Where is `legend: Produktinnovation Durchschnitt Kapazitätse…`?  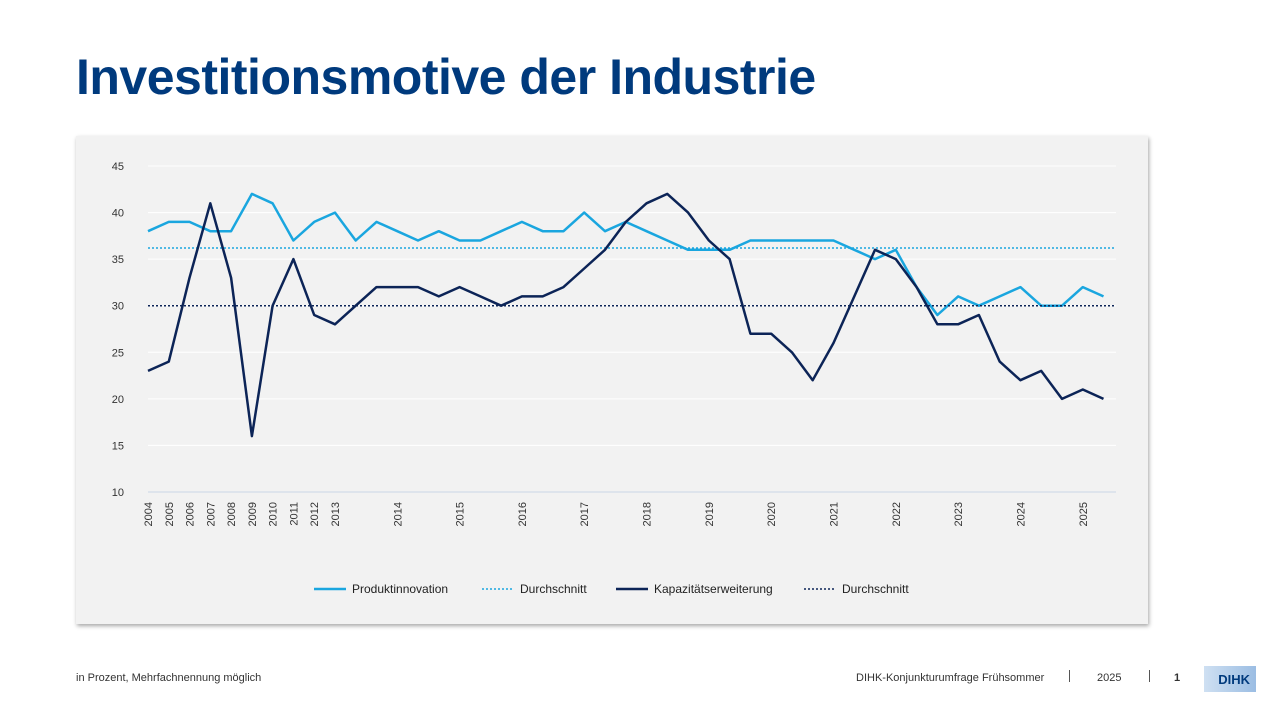 legend: Produktinnovation Durchschnitt Kapazitätse… is located at coordinates (611, 589).